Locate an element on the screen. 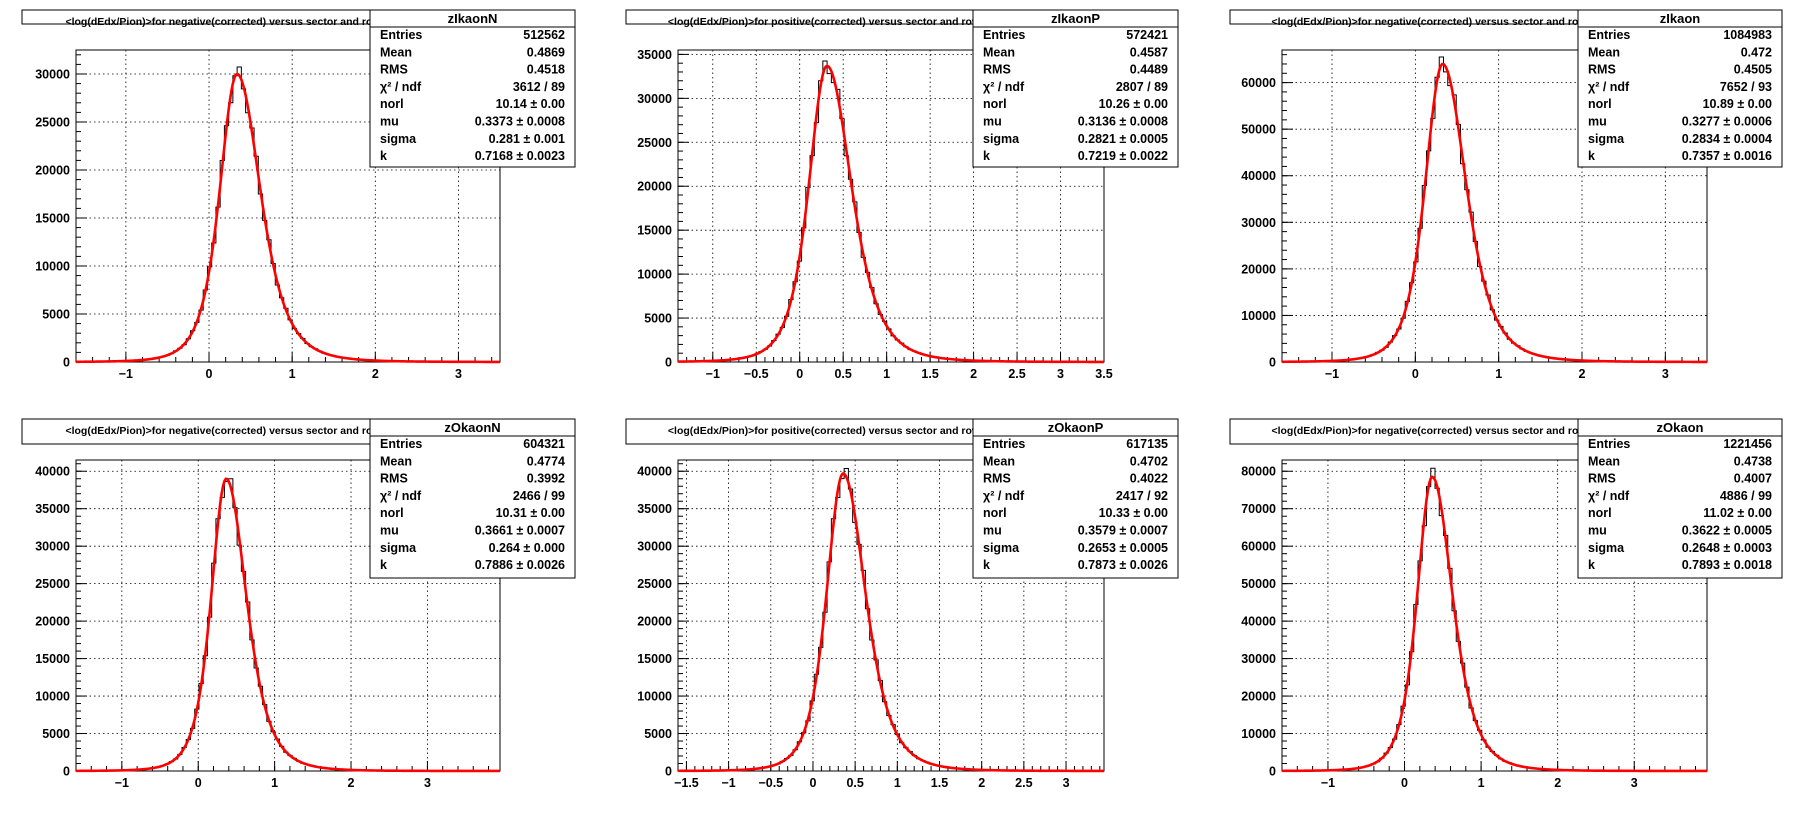 This screenshot has width=1800, height=814. y-tick-label: 0 is located at coordinates (66, 772).